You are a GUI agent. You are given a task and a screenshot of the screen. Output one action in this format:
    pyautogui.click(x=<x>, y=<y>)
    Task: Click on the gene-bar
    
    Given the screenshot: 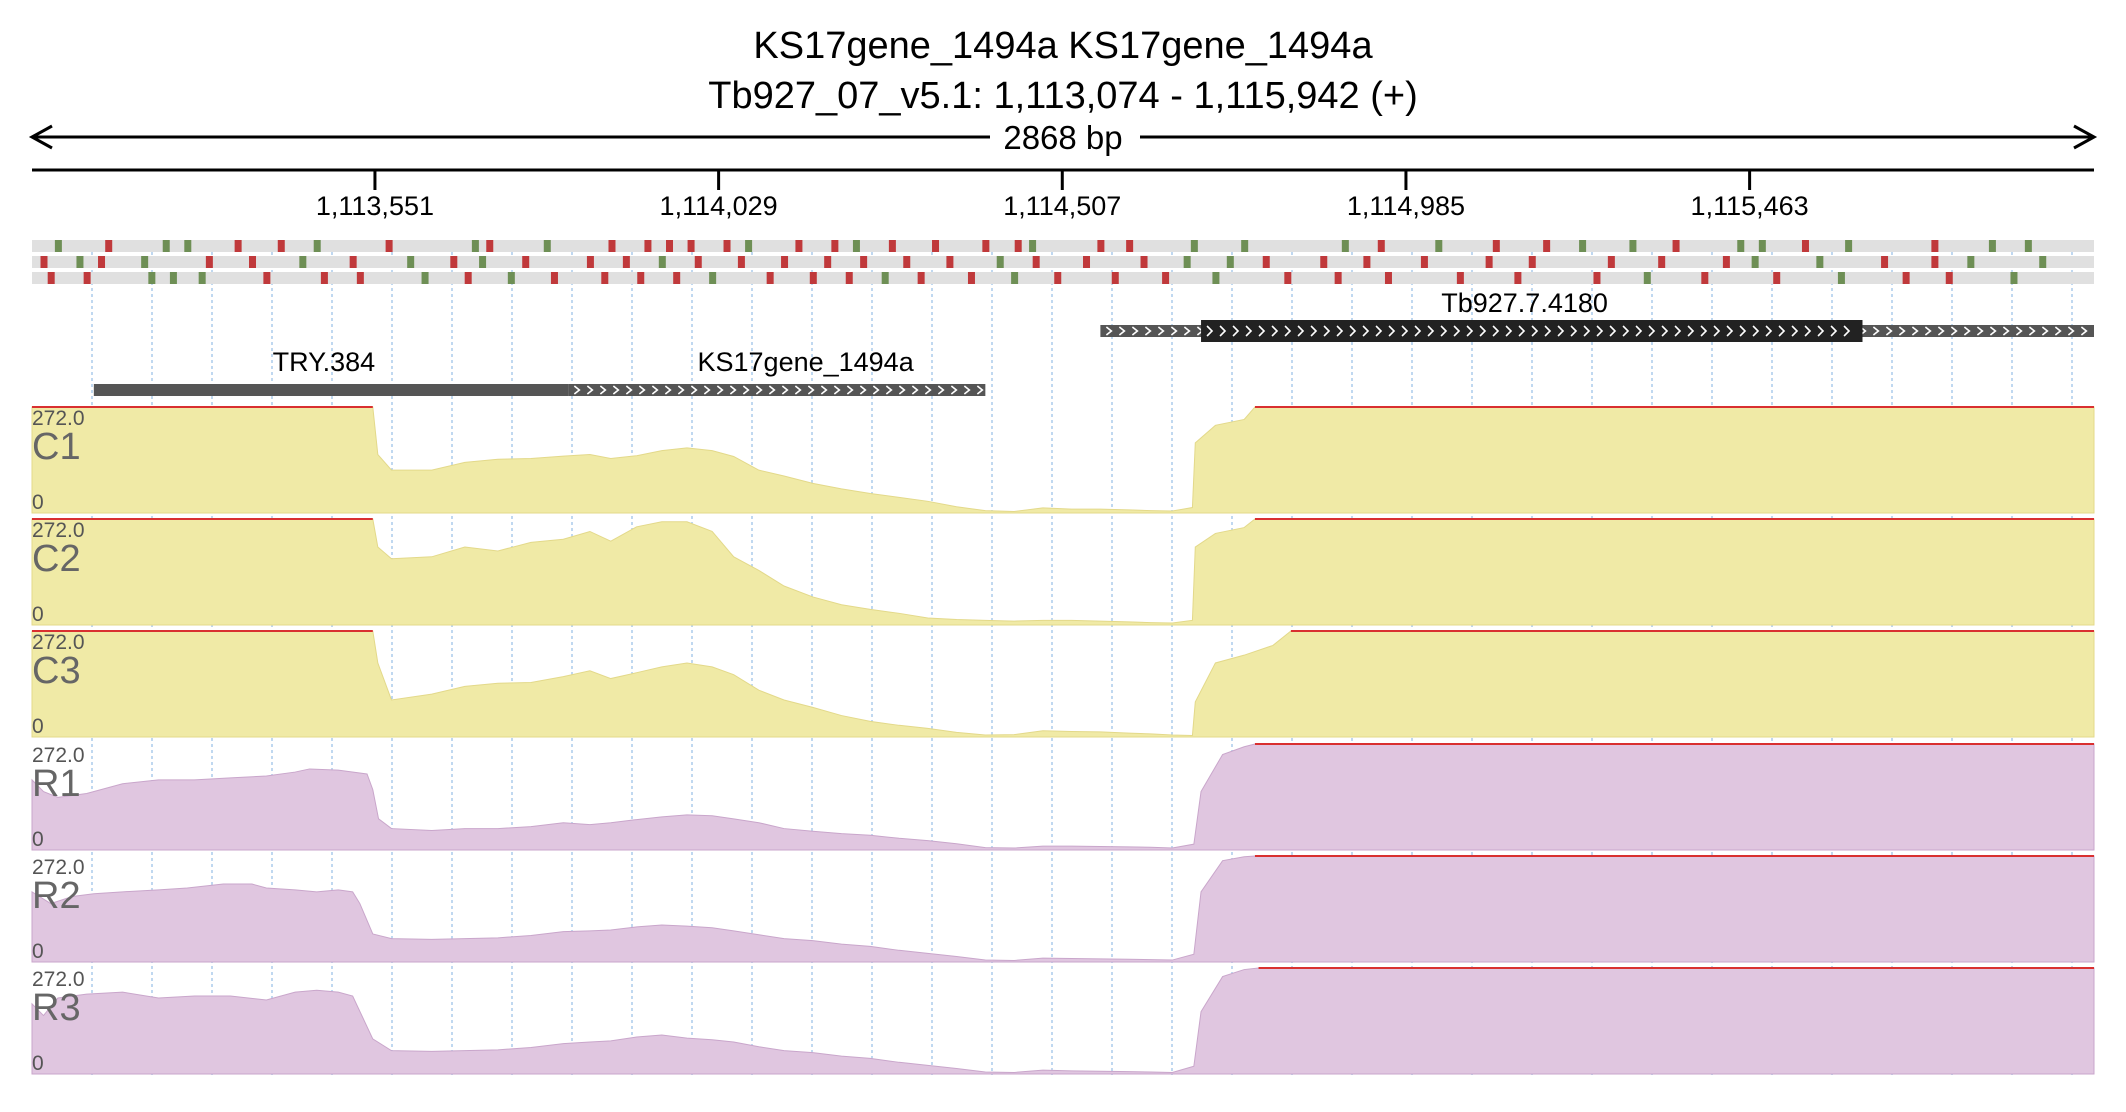 What is the action you would take?
    pyautogui.click(x=331, y=390)
    